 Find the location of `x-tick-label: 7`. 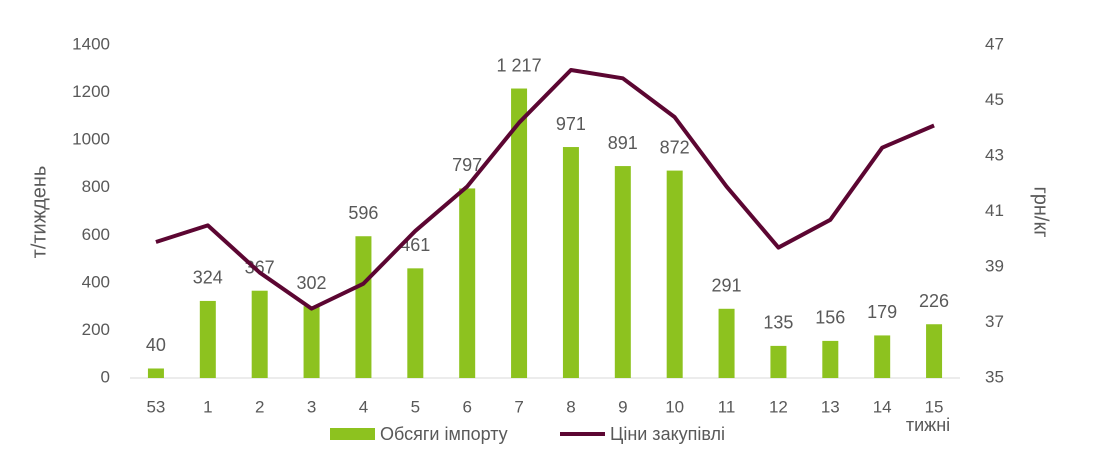

x-tick-label: 7 is located at coordinates (518, 406).